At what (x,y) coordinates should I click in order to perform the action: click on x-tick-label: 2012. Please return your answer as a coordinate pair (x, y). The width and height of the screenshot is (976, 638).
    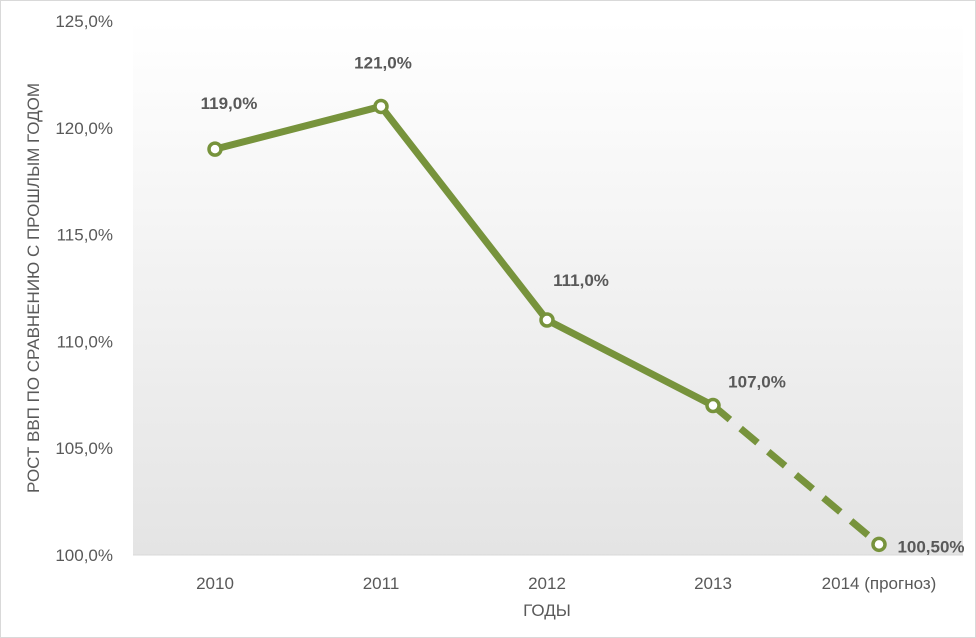
    Looking at the image, I should click on (547, 583).